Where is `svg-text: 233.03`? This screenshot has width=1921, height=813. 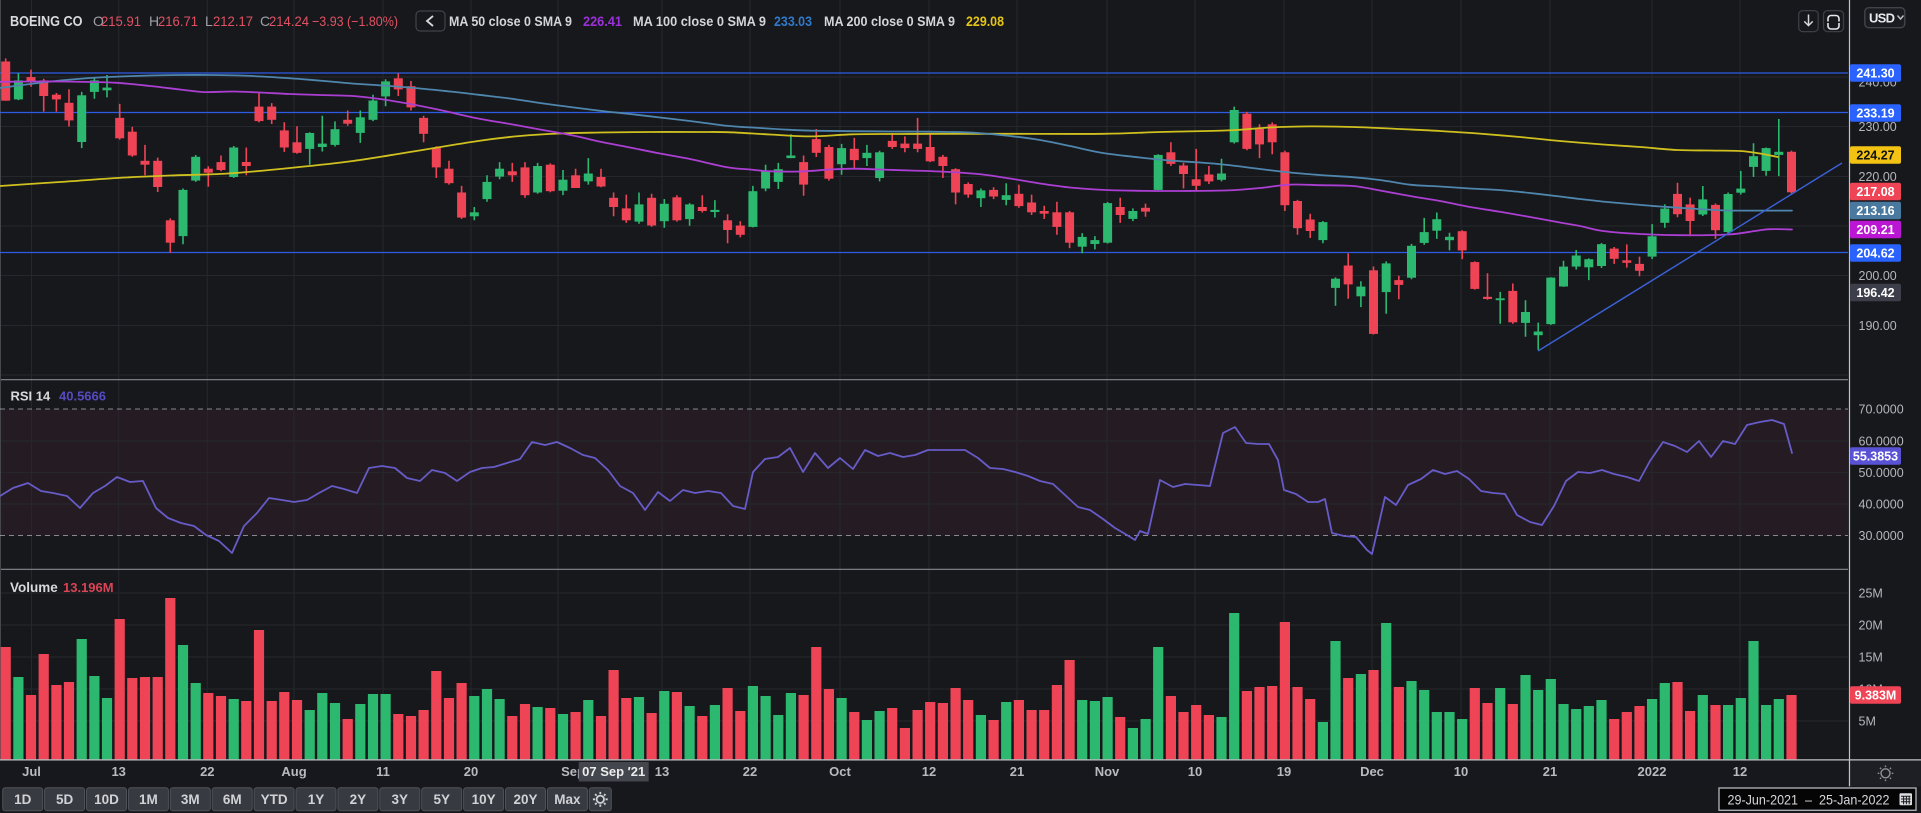 svg-text: 233.03 is located at coordinates (793, 21).